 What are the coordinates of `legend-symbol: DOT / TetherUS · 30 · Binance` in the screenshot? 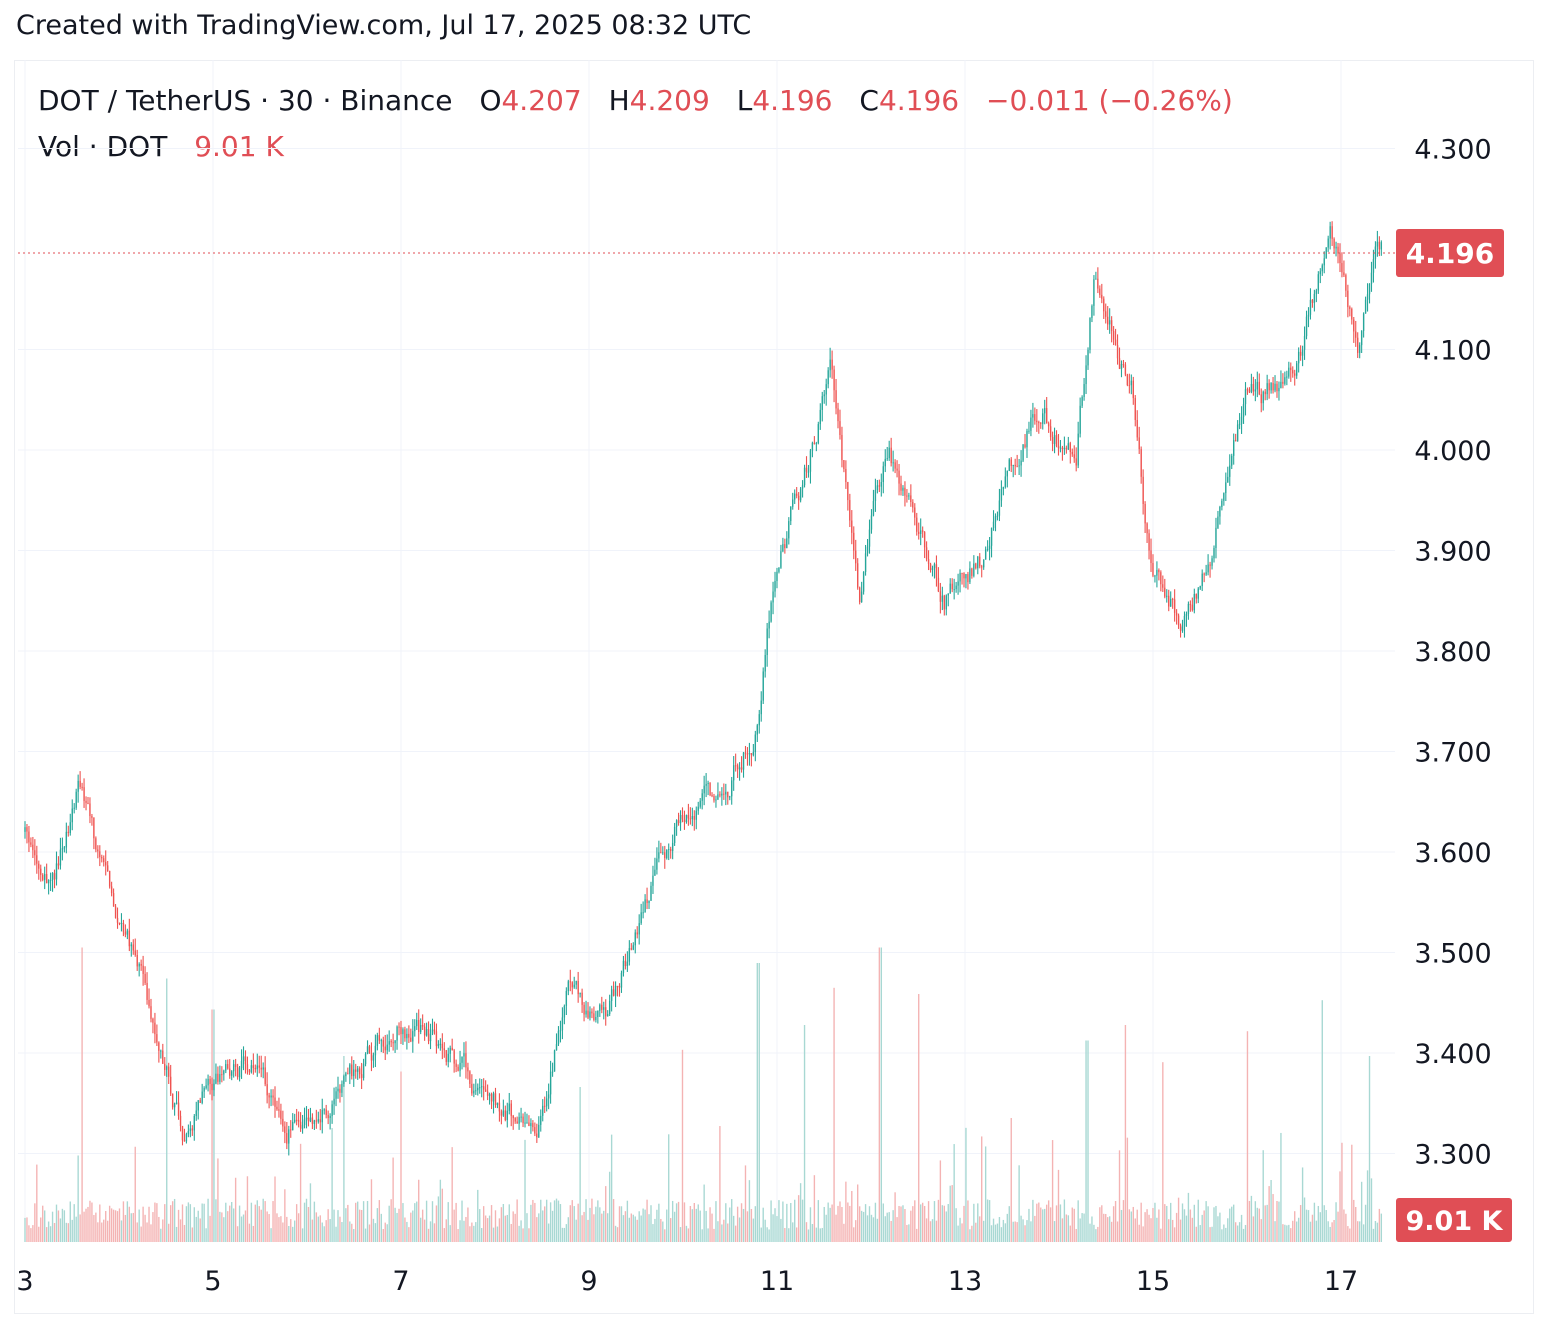 It's located at (245, 100).